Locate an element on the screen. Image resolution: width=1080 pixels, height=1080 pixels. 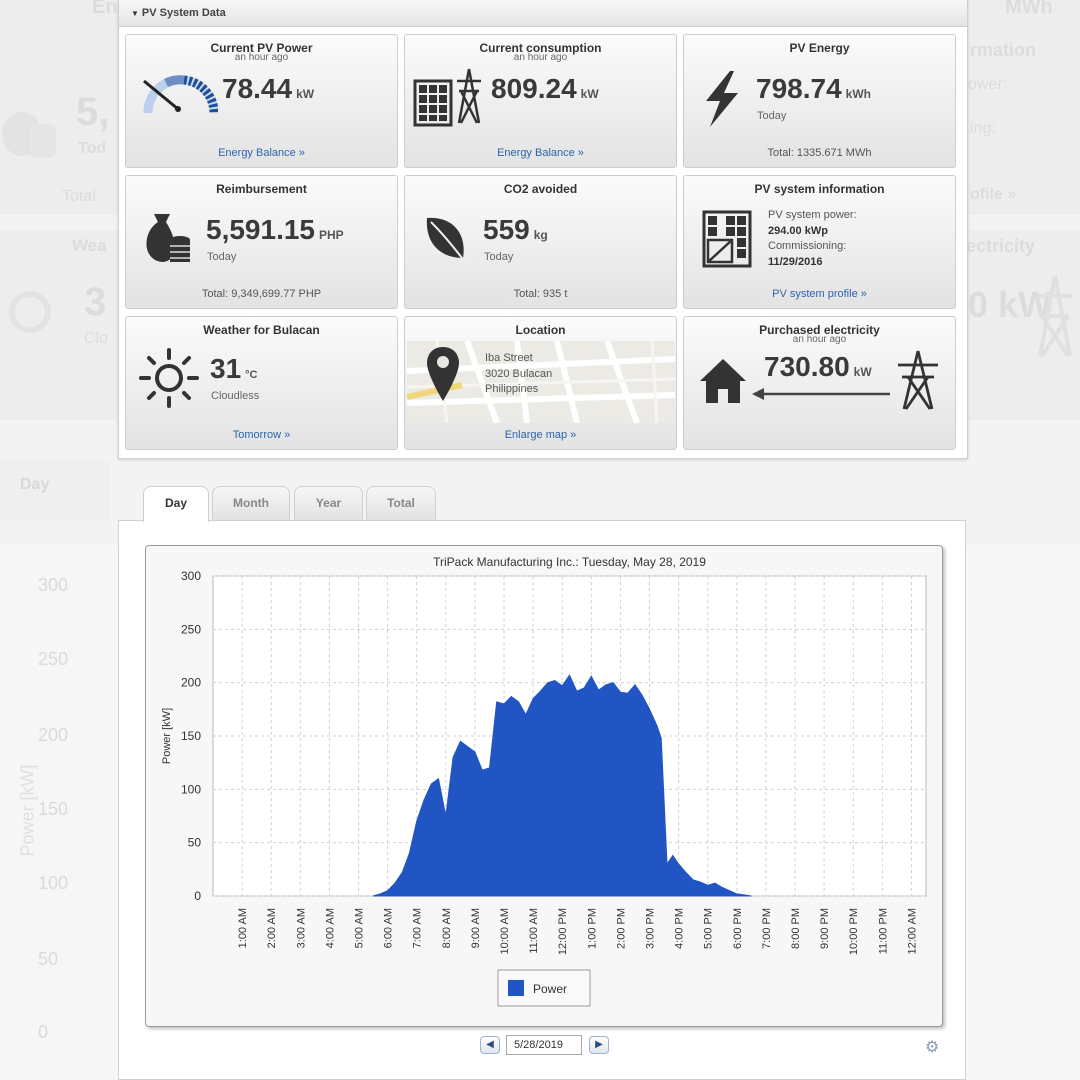
ghost-text: ing: is located at coordinates (983, 128).